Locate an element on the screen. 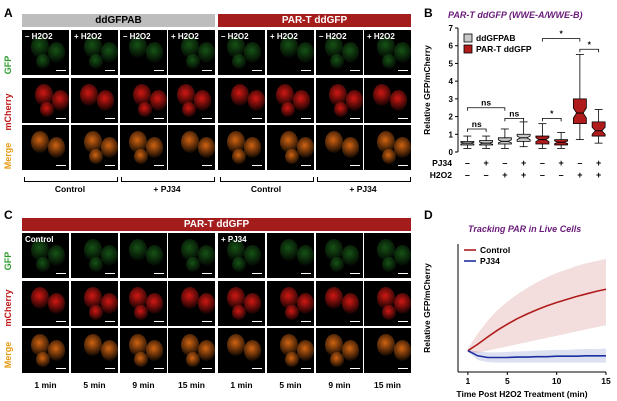 This screenshot has width=617, height=401. group-label-control-2: Control is located at coordinates (266, 189).